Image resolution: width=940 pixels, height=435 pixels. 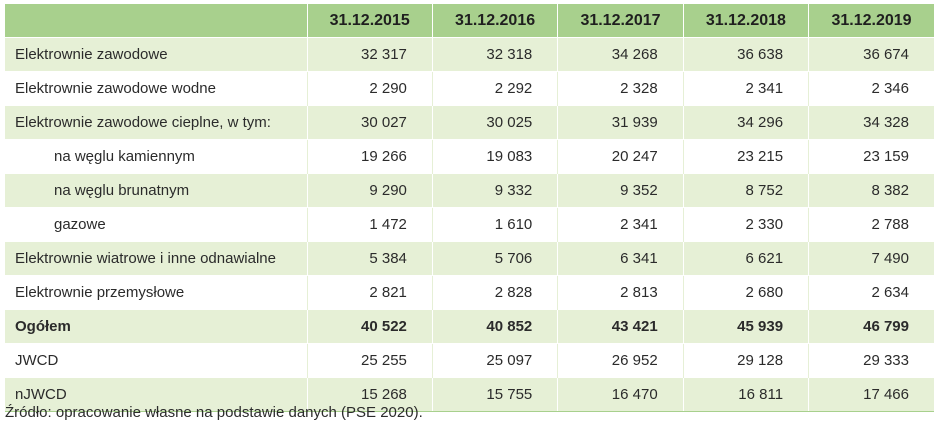 What do you see at coordinates (156, 394) in the screenshot?
I see `row-label: nJWCD` at bounding box center [156, 394].